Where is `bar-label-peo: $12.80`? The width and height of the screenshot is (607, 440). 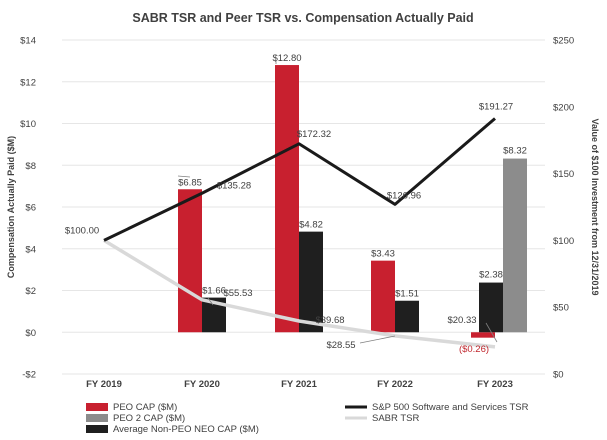 bar-label-peo: $12.80 is located at coordinates (286, 58).